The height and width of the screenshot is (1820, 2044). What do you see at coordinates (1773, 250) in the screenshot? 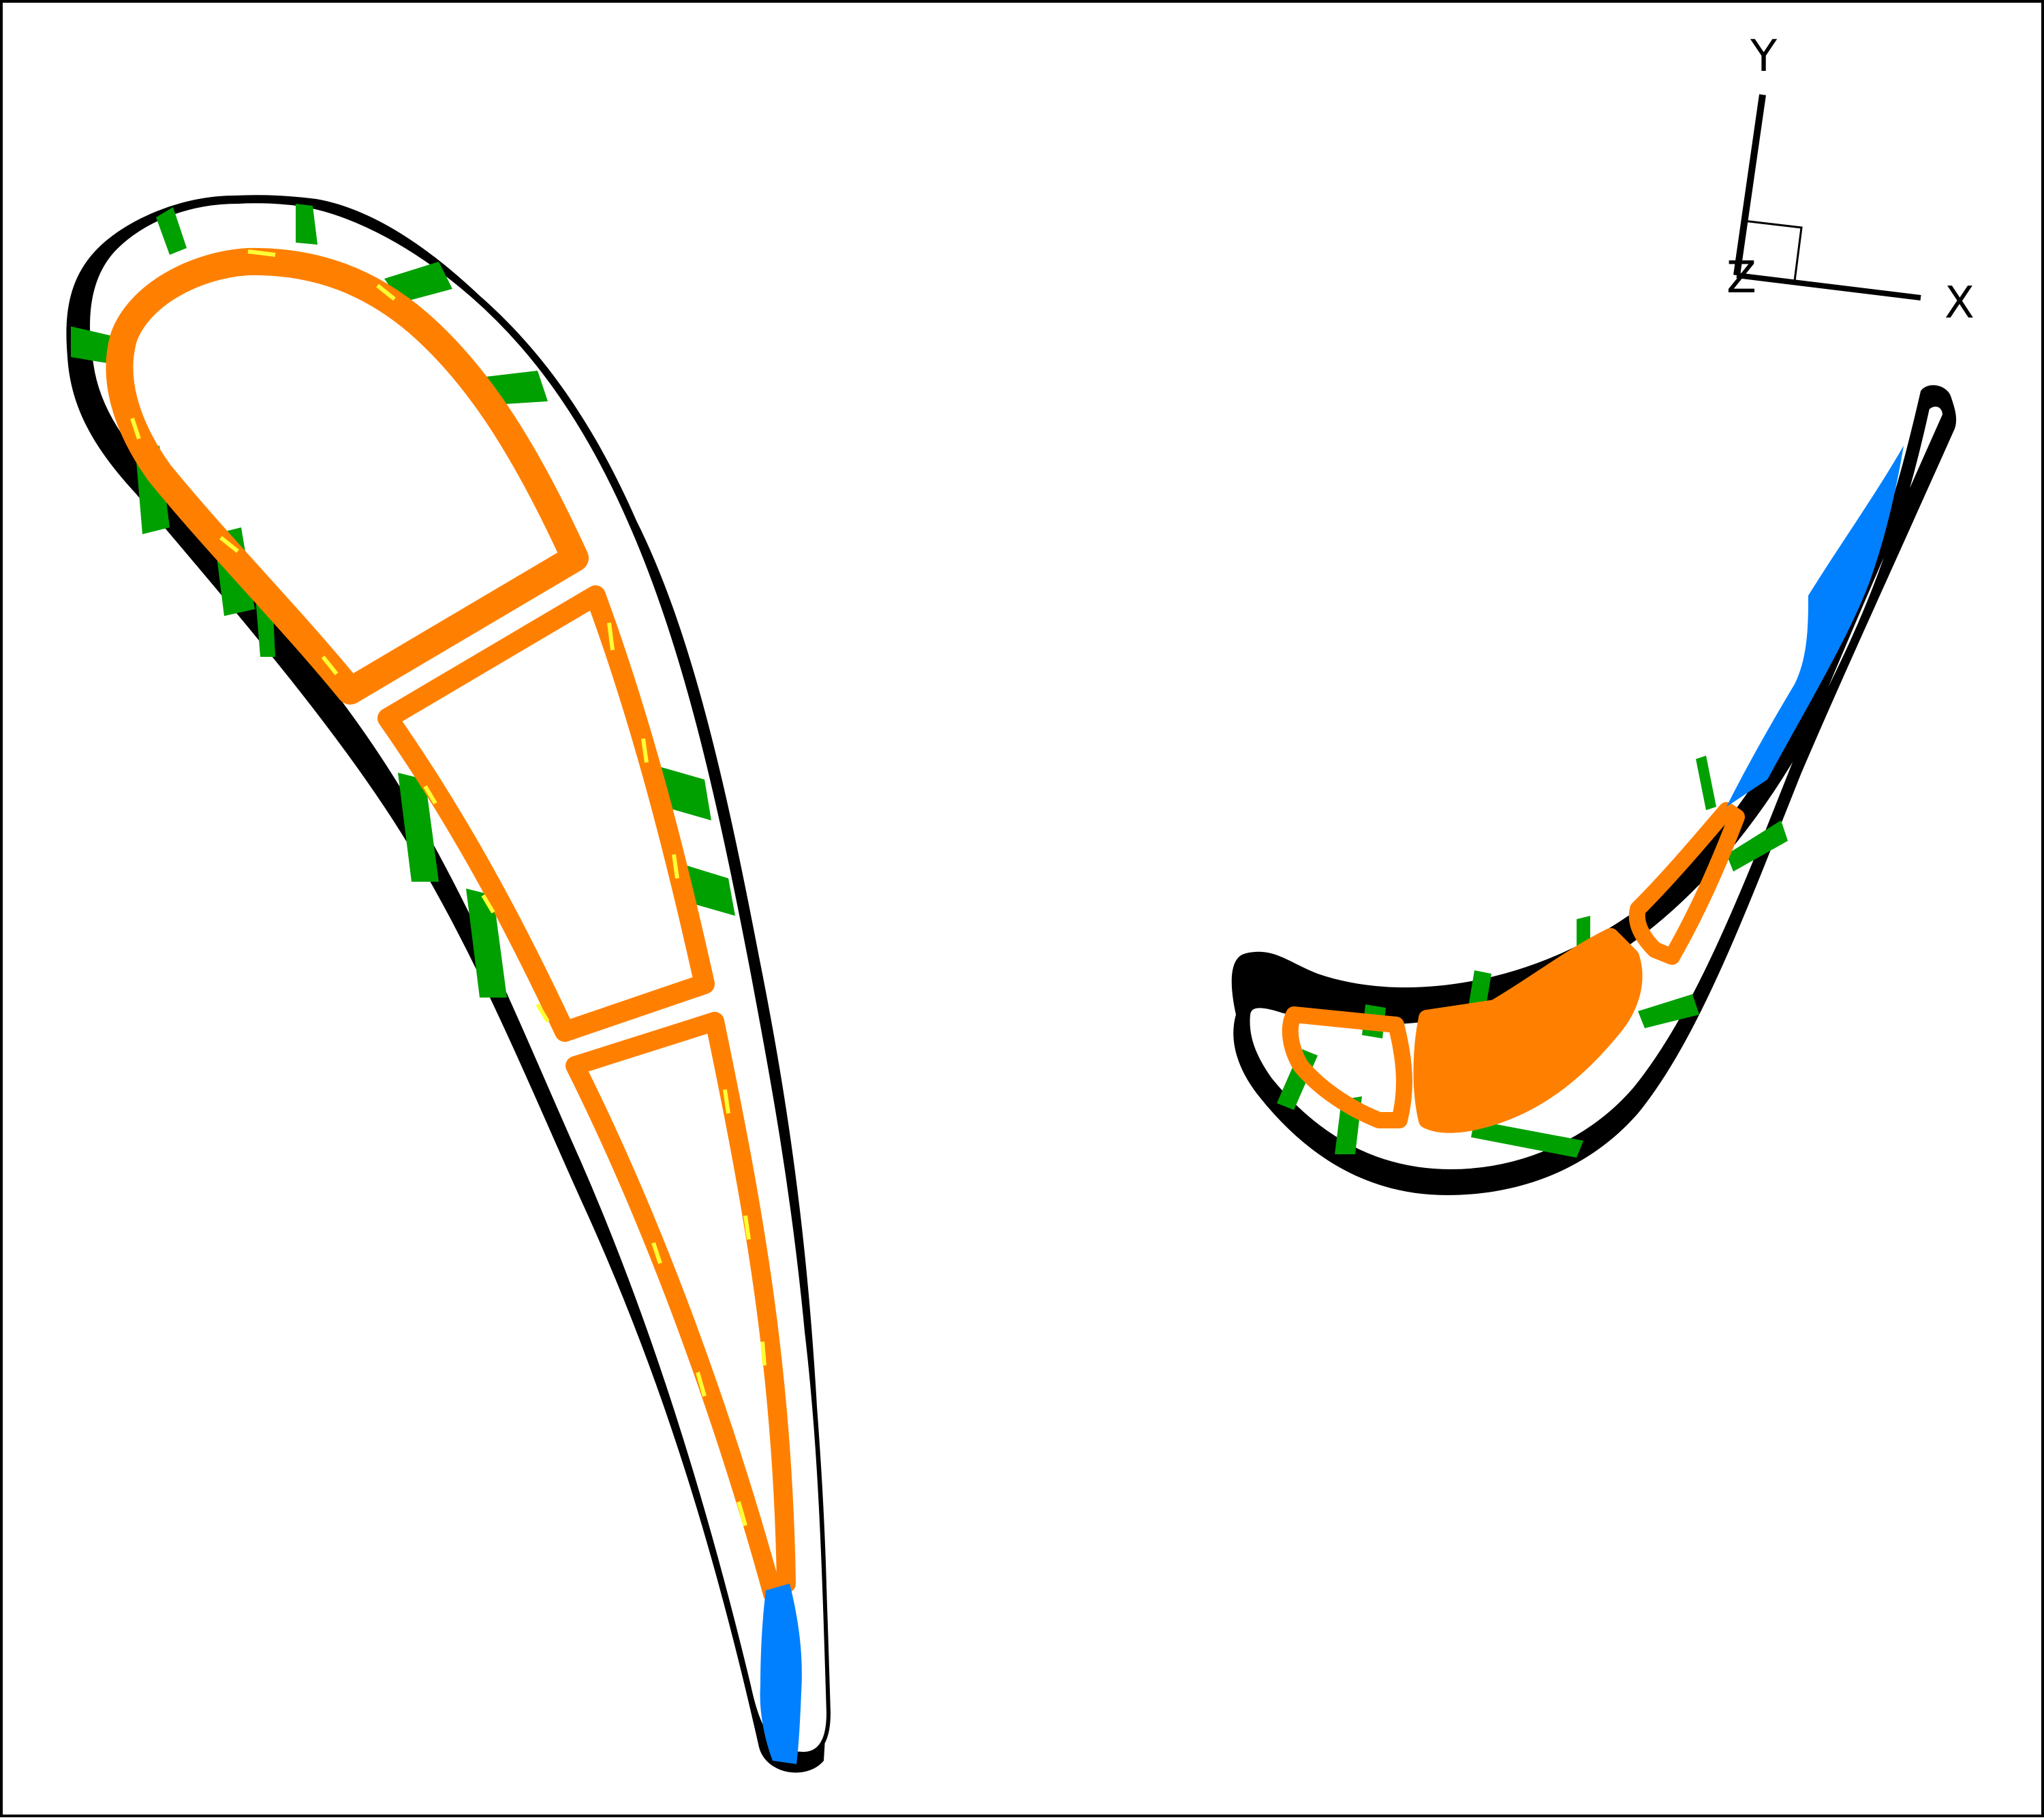
I see `axis-corner-marker` at bounding box center [1773, 250].